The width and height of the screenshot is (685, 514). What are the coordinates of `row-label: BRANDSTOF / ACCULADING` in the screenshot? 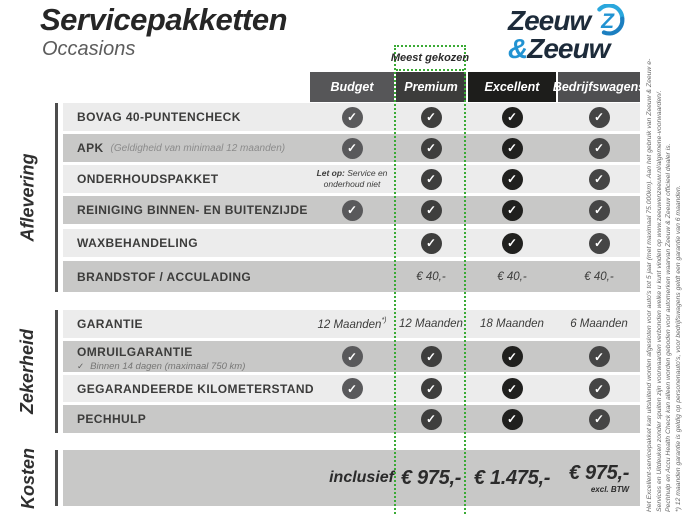 It's located at (164, 276).